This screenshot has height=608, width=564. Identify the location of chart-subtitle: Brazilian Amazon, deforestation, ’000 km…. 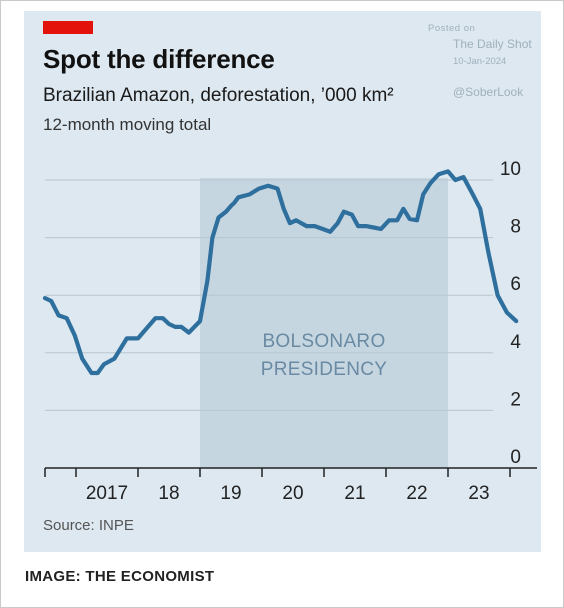
(218, 95).